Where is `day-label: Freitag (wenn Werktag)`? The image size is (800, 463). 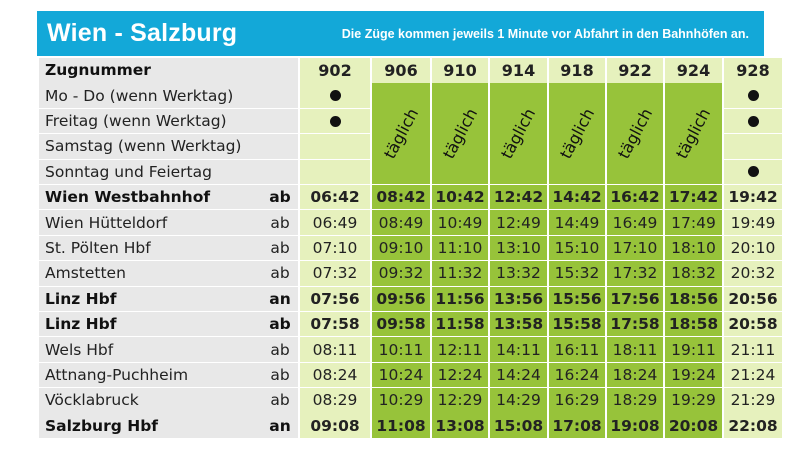
day-label: Freitag (wenn Werktag) is located at coordinates (168, 121).